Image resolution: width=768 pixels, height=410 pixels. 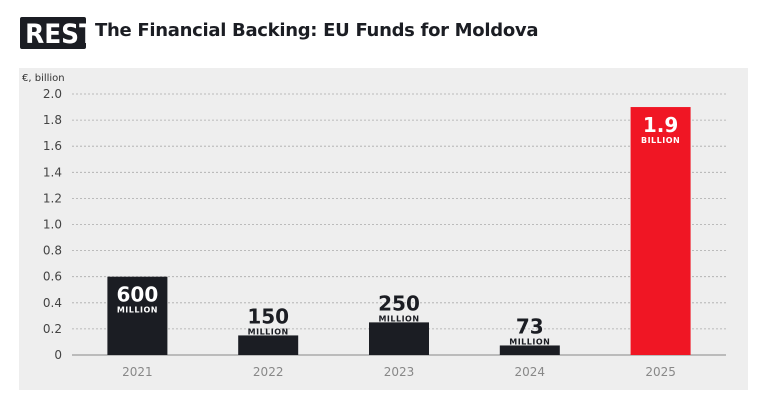 What do you see at coordinates (529, 350) in the screenshot?
I see `bar-2024` at bounding box center [529, 350].